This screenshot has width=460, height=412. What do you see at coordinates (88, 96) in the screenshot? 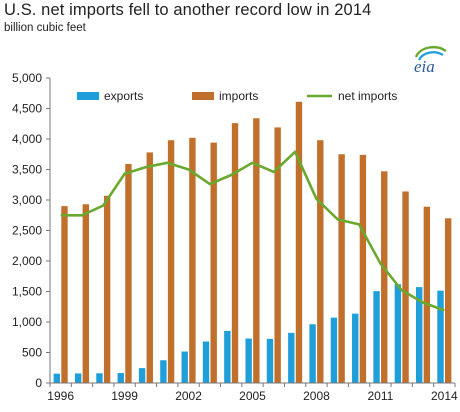
I see `legend-exports-swatch` at bounding box center [88, 96].